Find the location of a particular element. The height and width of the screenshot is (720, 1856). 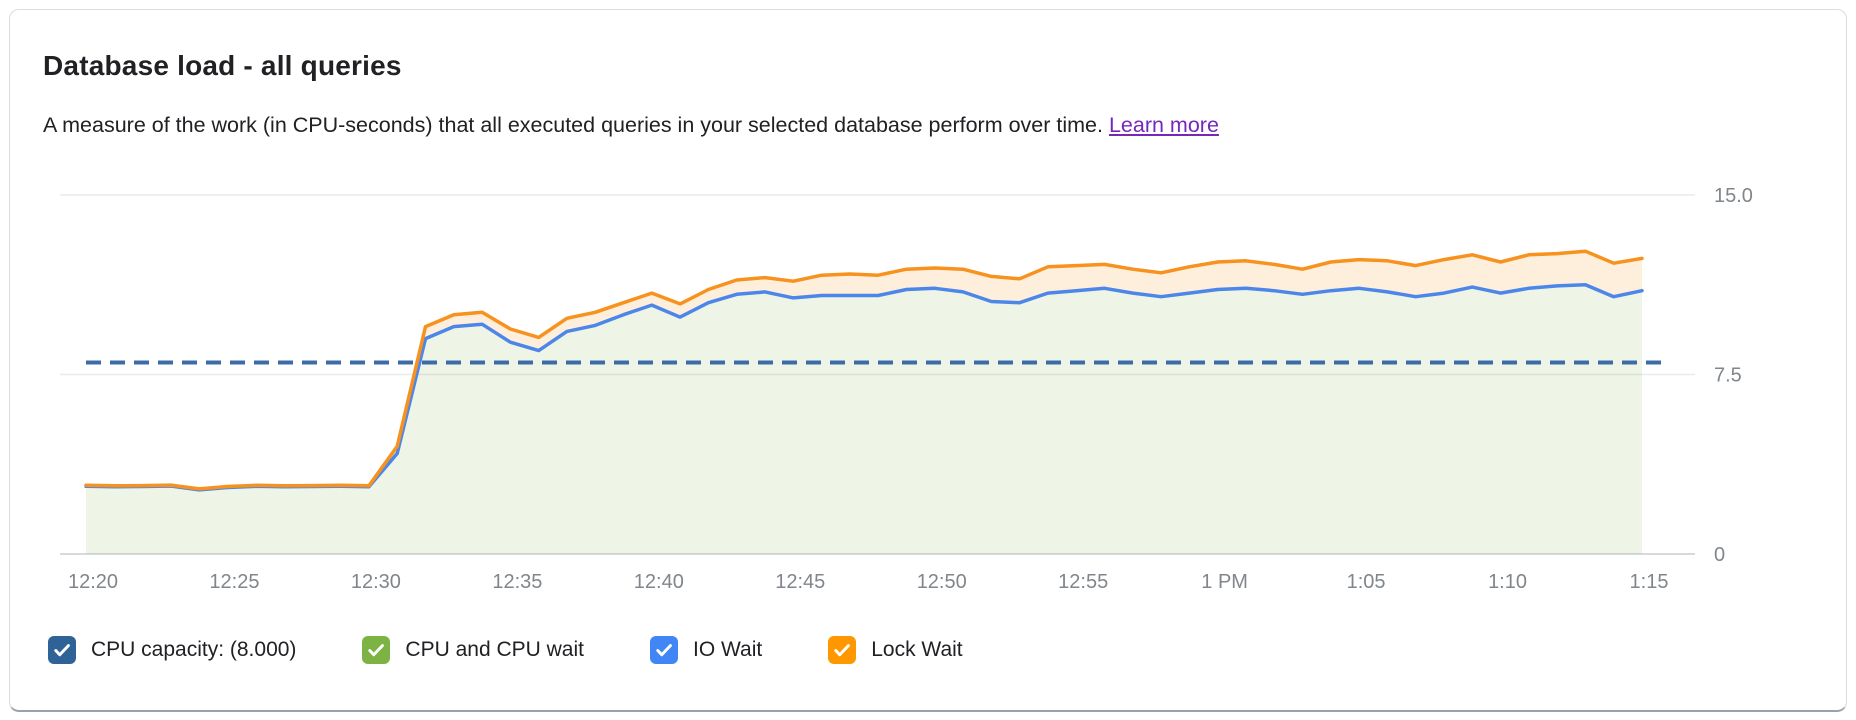

learn-more-link: Learn more is located at coordinates (1163, 125).